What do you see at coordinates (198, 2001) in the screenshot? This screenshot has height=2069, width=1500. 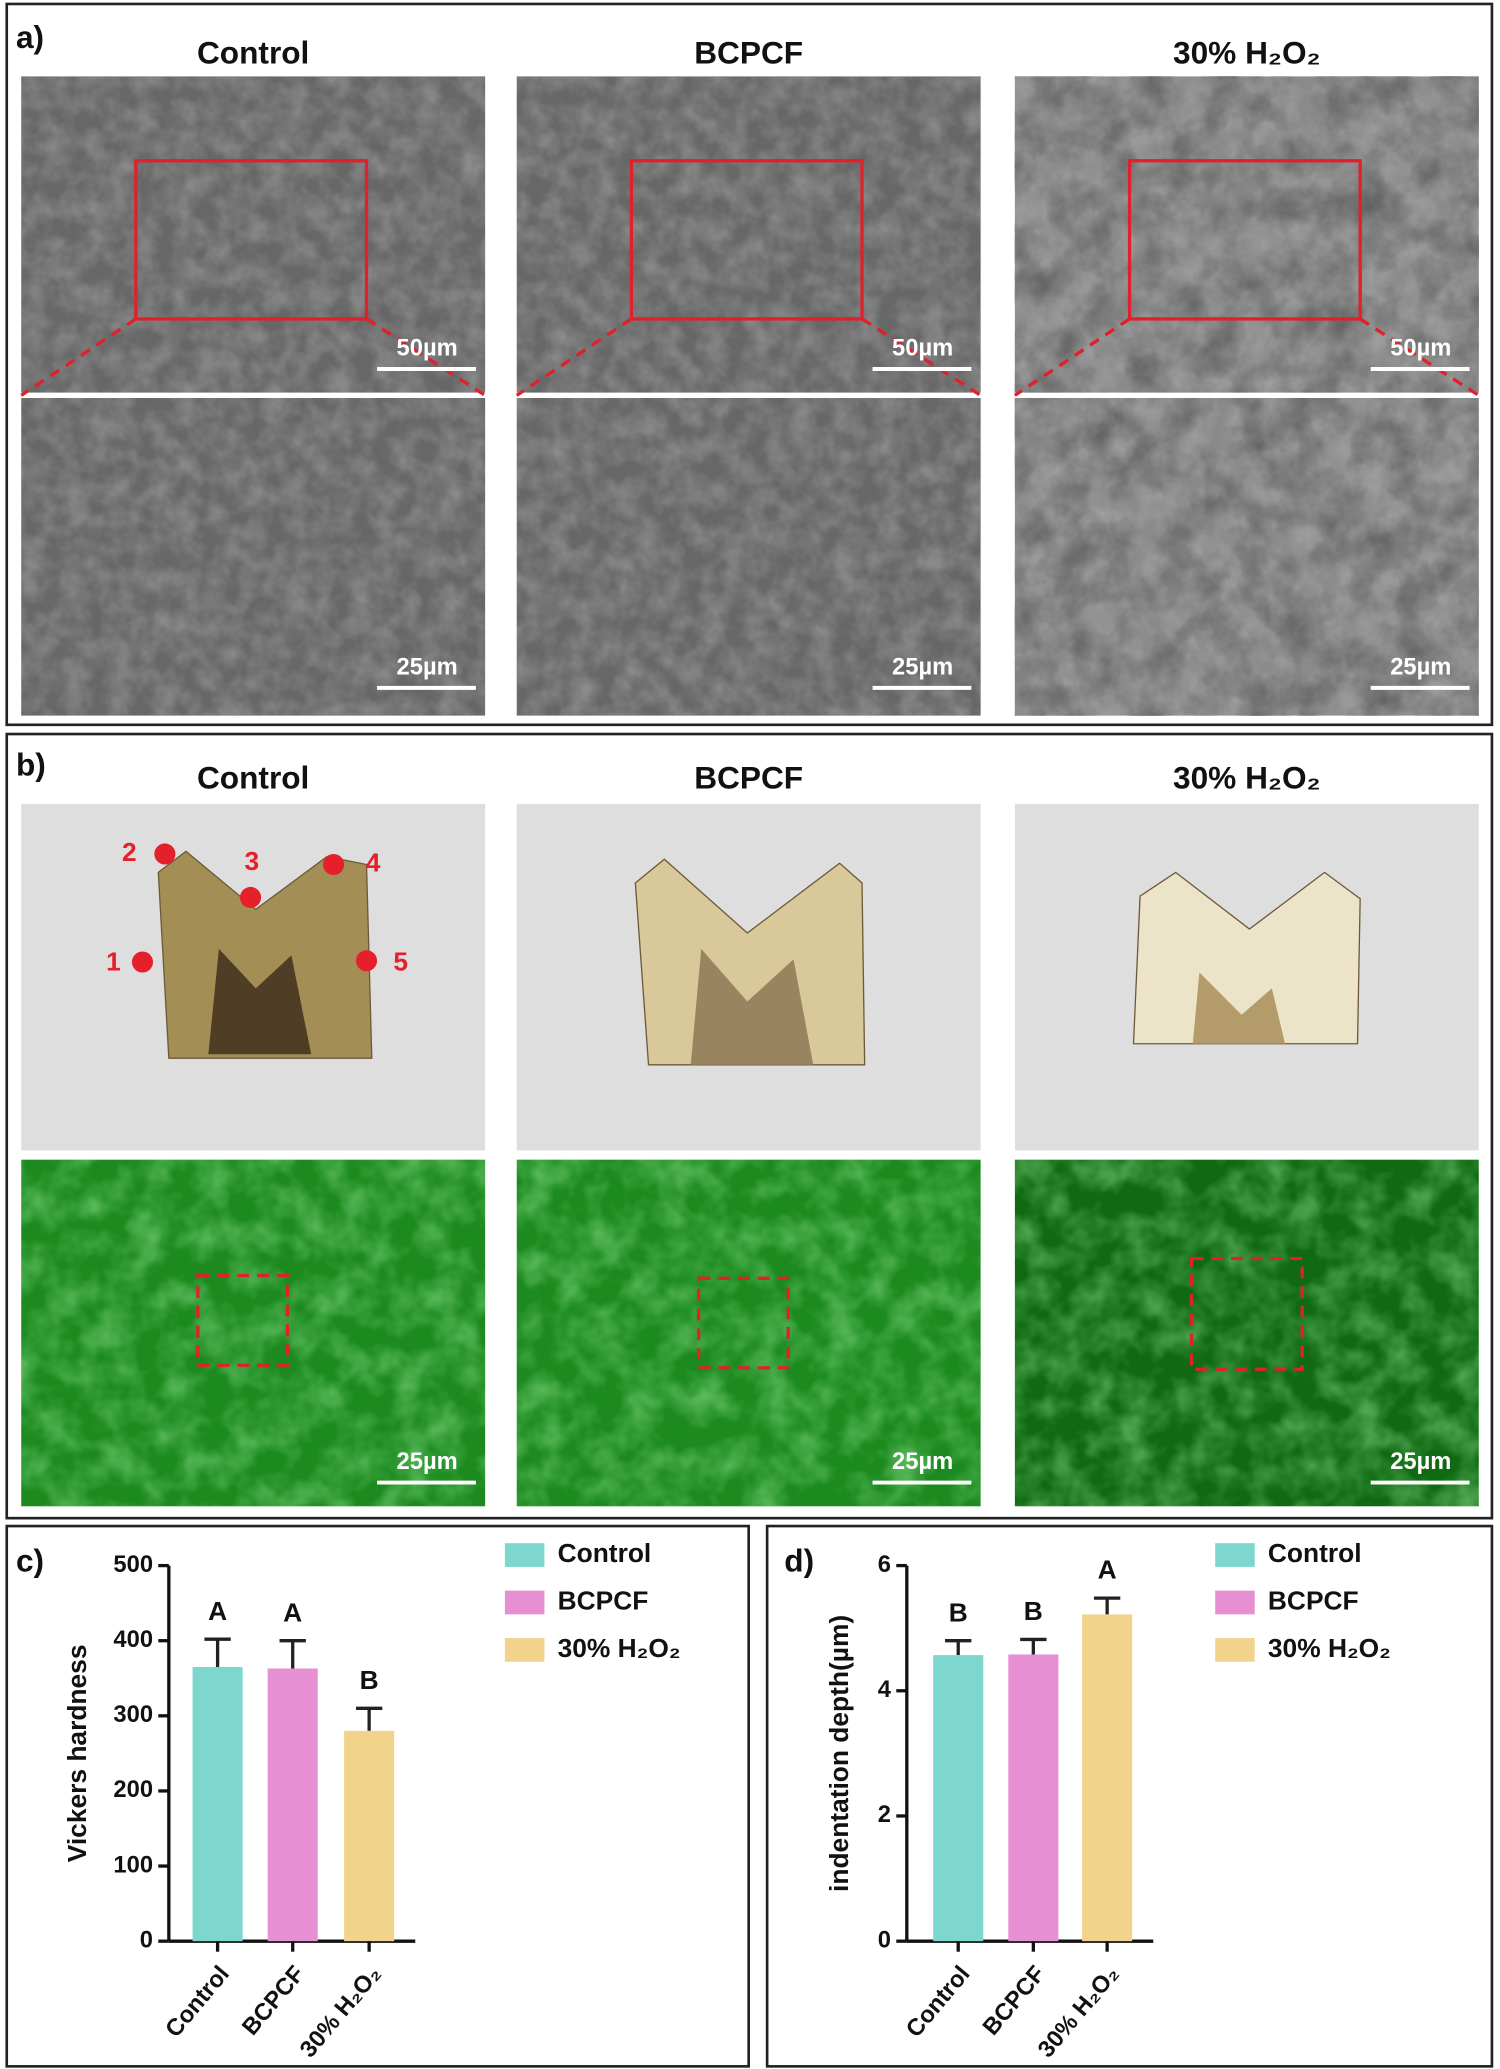 I see `x-tick-label: Control` at bounding box center [198, 2001].